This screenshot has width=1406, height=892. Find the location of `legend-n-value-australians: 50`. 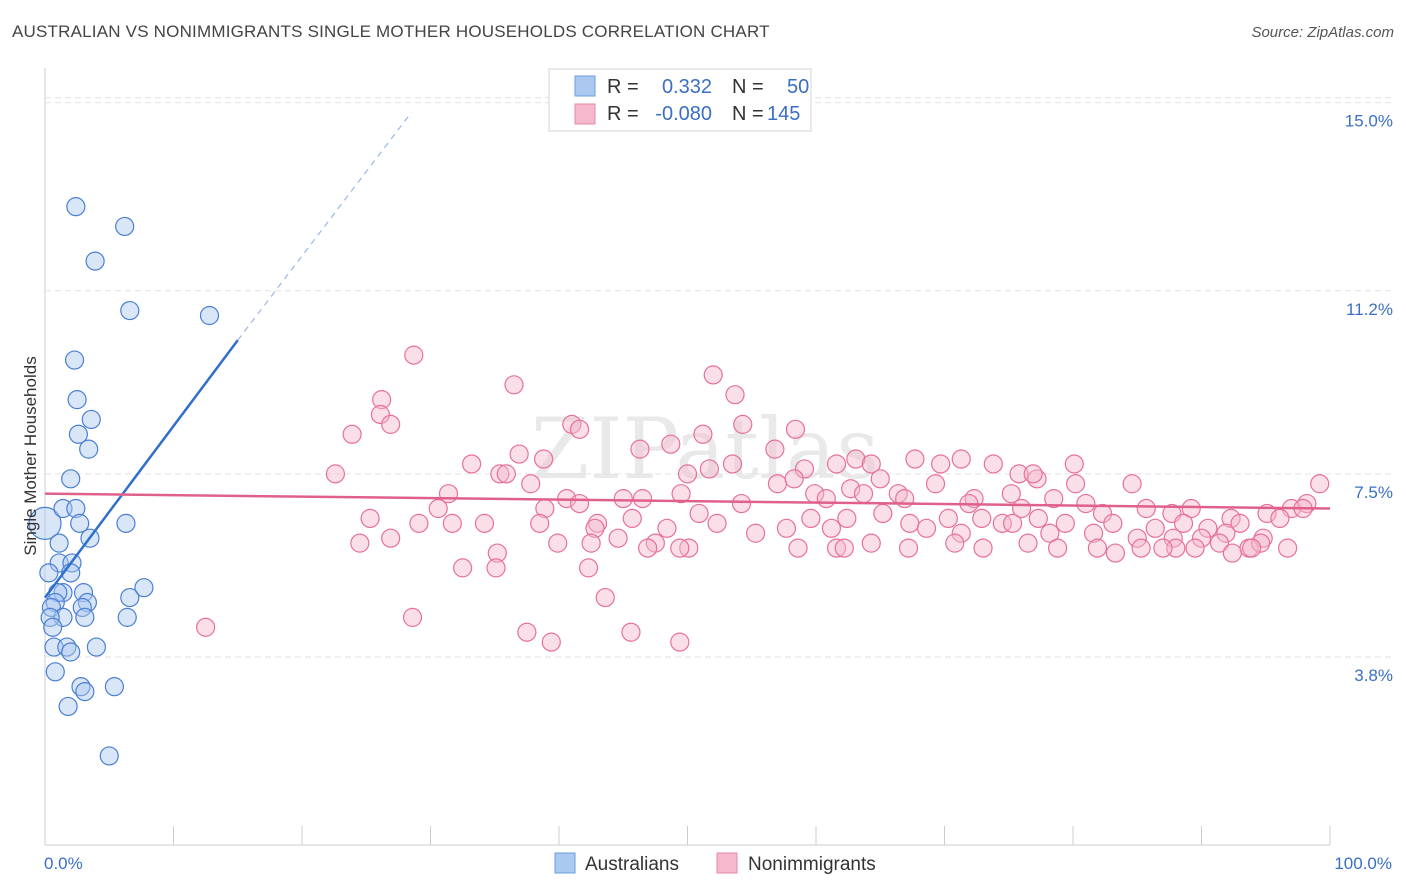

legend-n-value-australians: 50 is located at coordinates (798, 87).